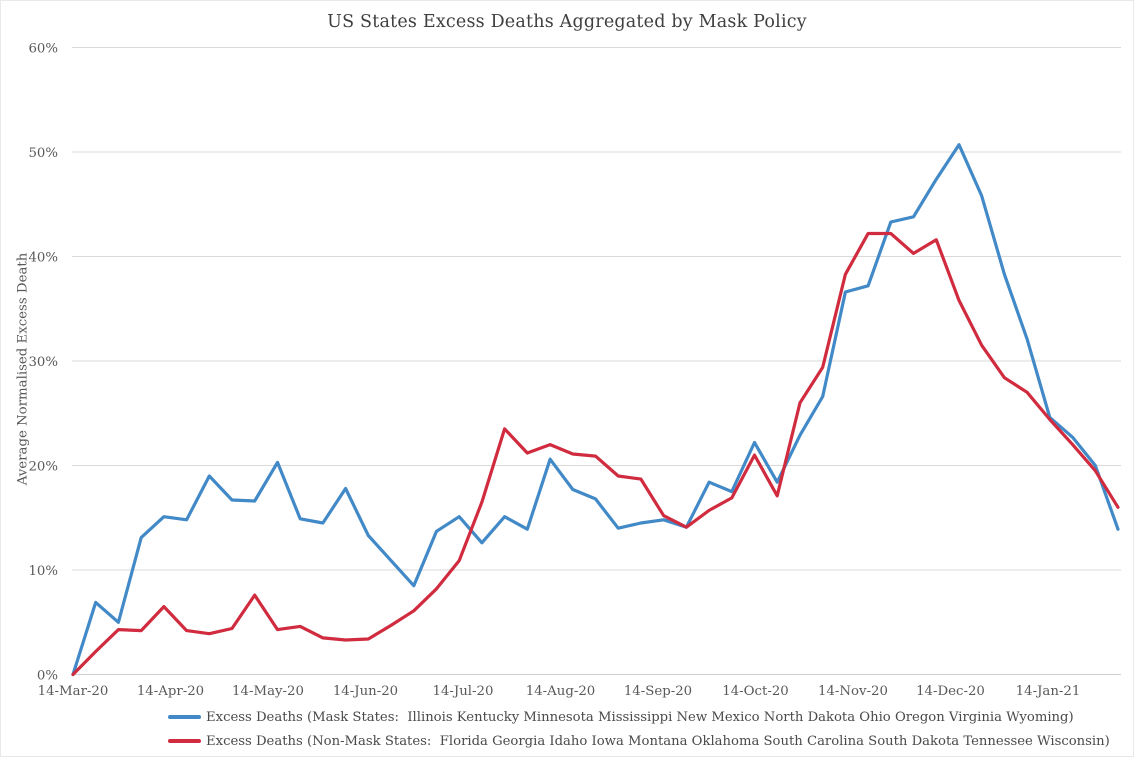 Image resolution: width=1134 pixels, height=757 pixels. Describe the element at coordinates (184, 717) in the screenshot. I see `mask-series-swatch-line` at that location.